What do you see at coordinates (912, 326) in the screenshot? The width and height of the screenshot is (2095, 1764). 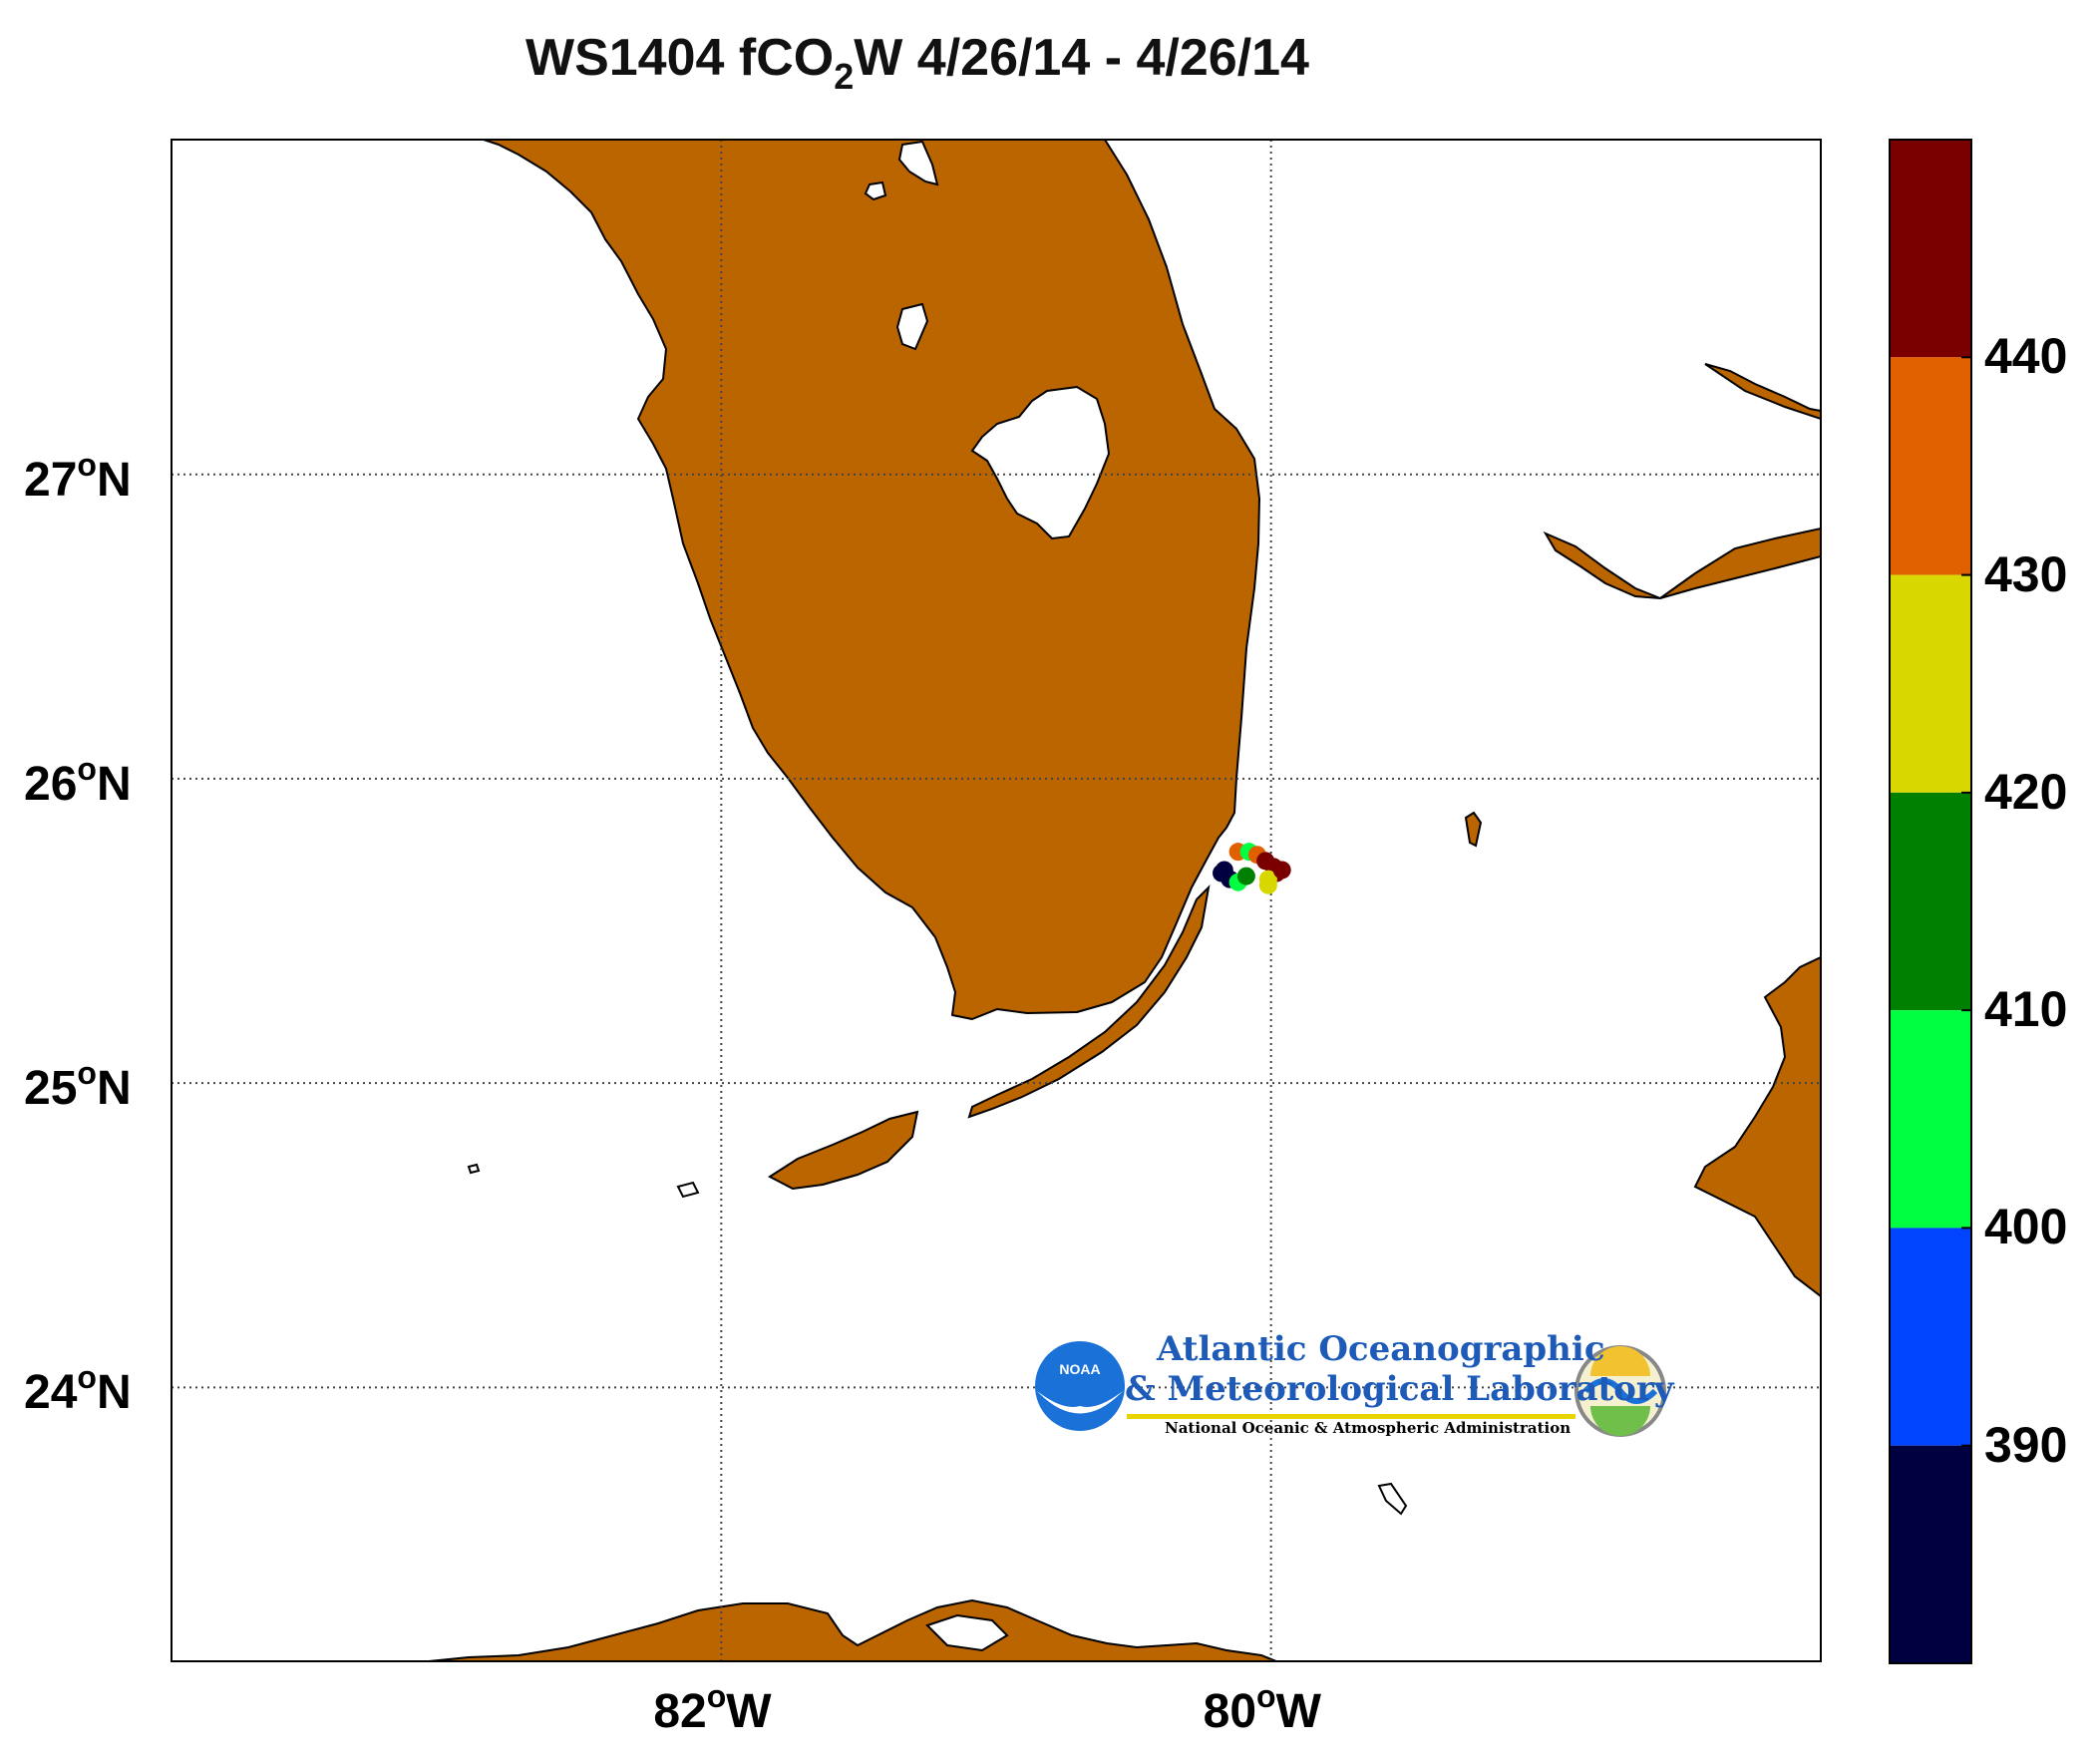 I see `lake-istokpoga` at bounding box center [912, 326].